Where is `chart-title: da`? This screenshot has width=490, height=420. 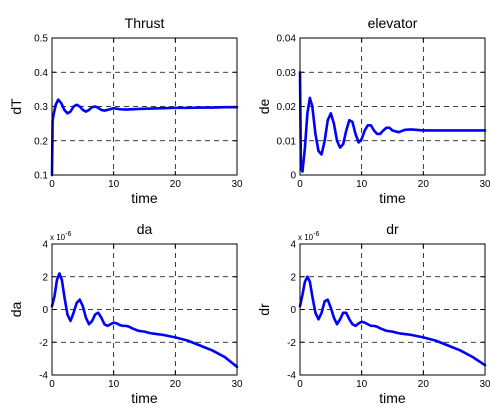
chart-title: da is located at coordinates (145, 229).